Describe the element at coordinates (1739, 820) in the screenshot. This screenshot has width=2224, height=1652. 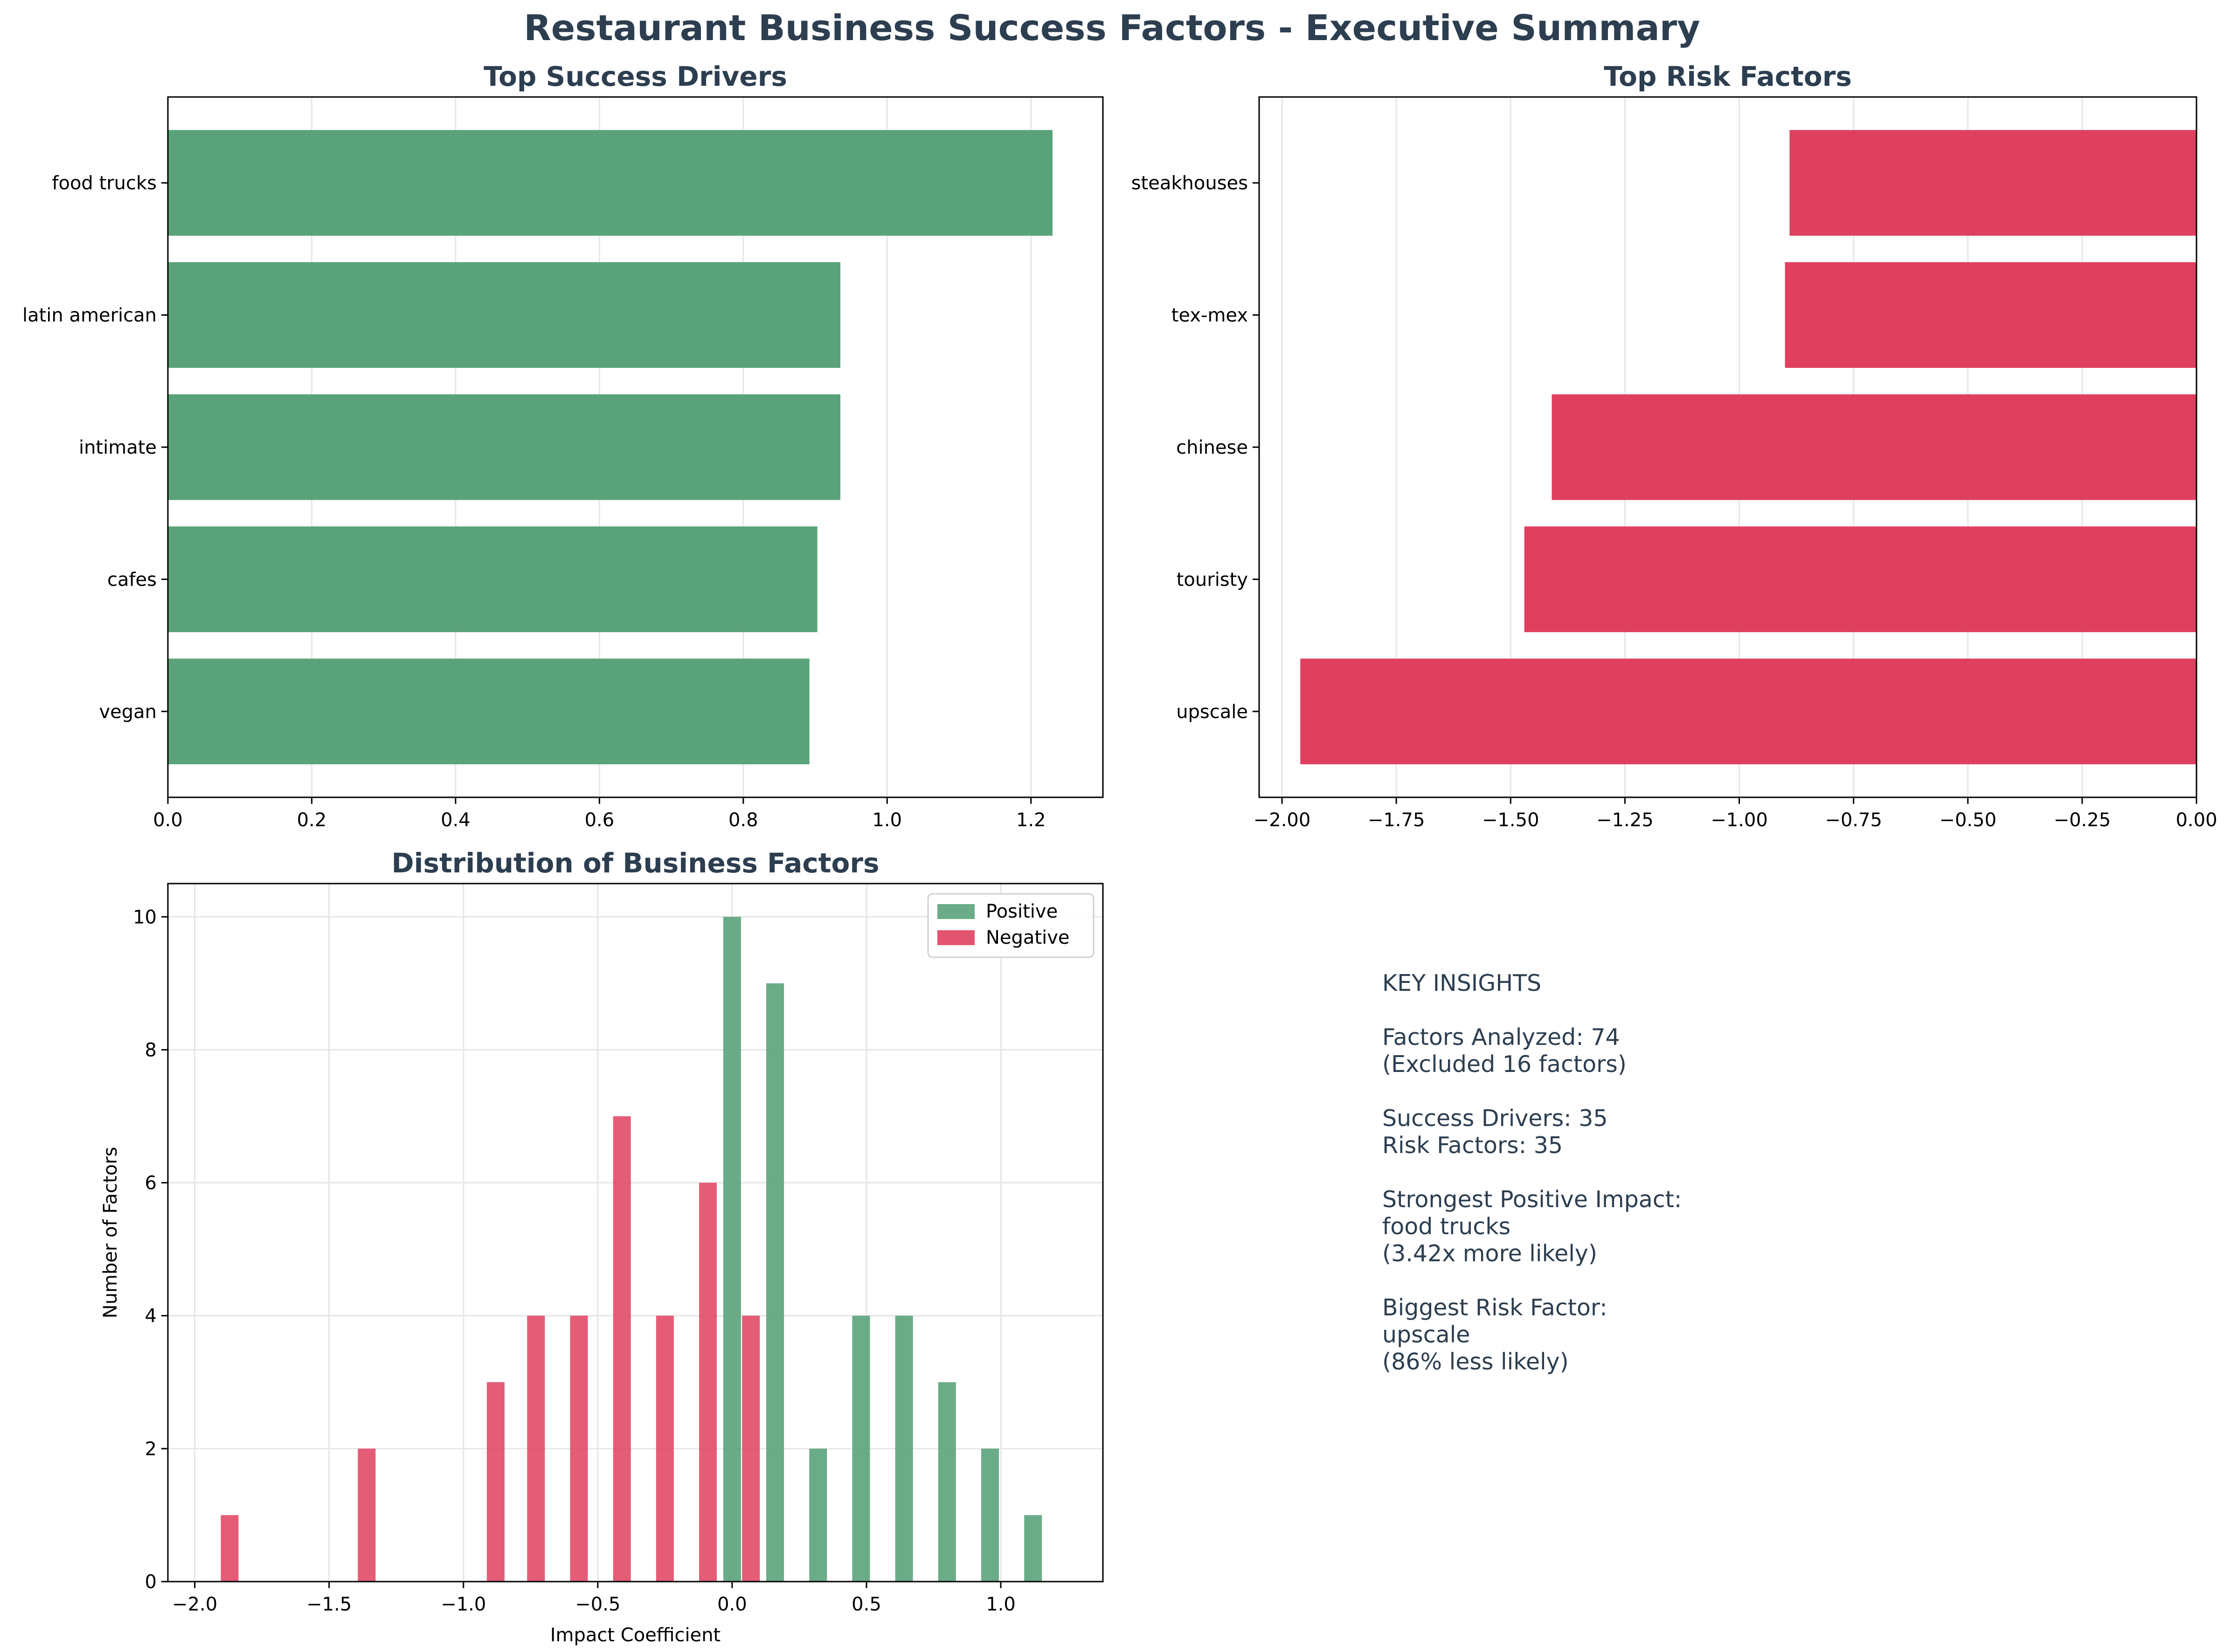
I see `x-tick-label: −1.00` at that location.